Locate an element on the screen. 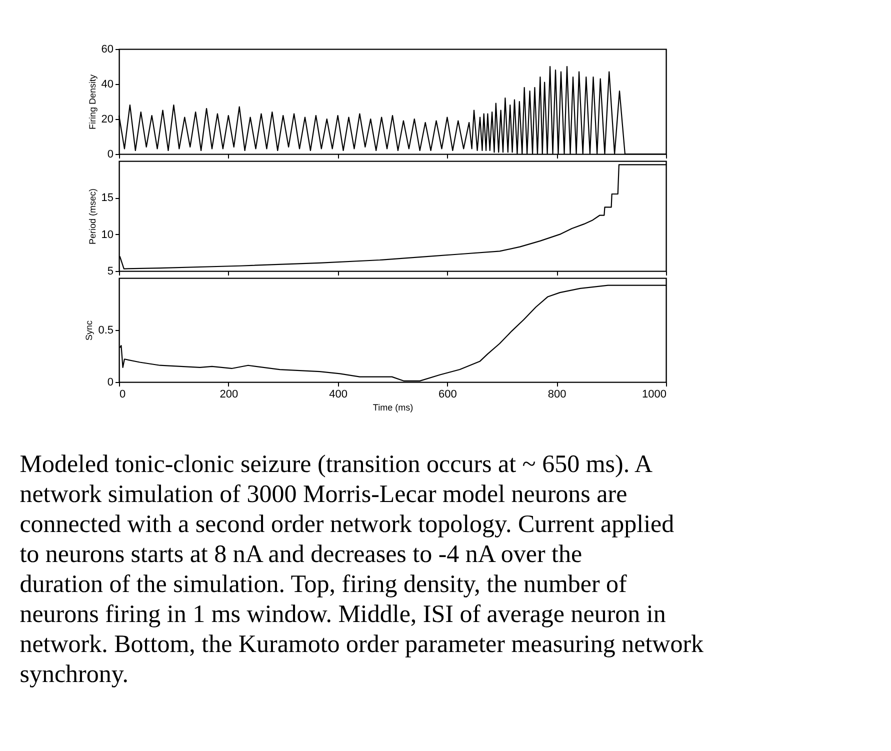  x-tick-label: 0 is located at coordinates (123, 394).